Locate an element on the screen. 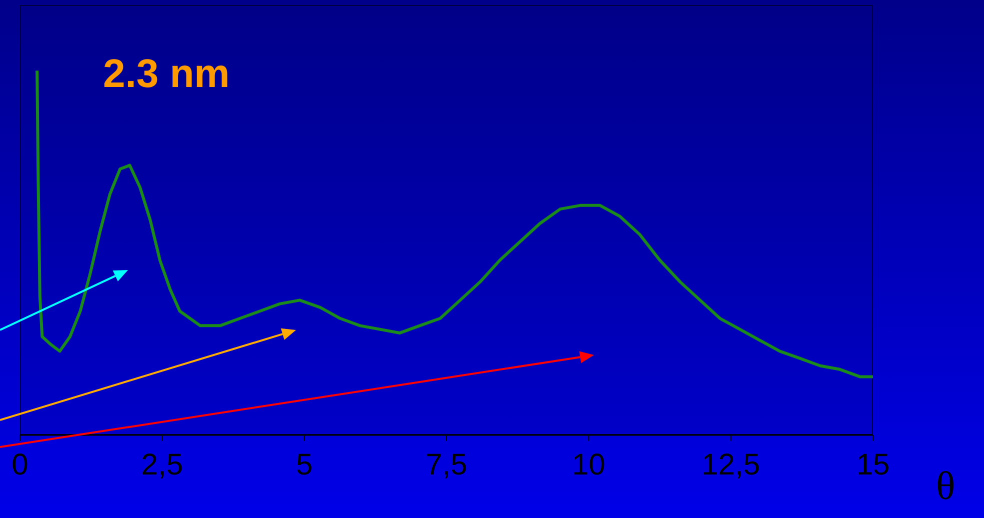 This screenshot has height=518, width=984. x-tick-label: 7,5 is located at coordinates (447, 465).